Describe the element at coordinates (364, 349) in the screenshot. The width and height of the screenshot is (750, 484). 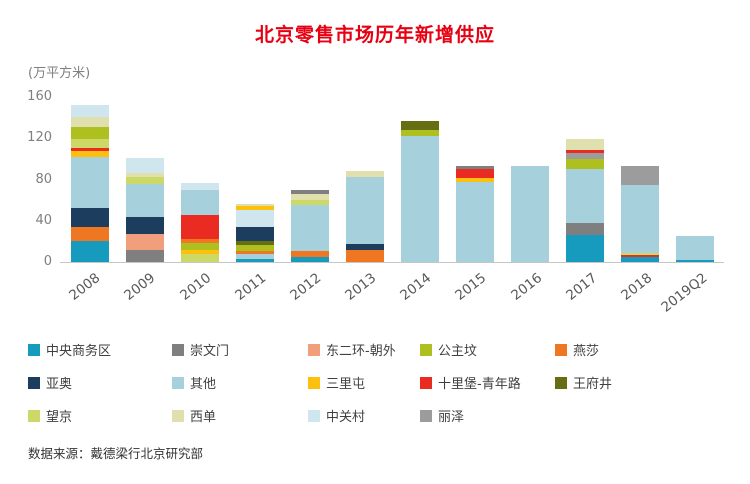
I see `legend-item: 东二环-朝外` at that location.